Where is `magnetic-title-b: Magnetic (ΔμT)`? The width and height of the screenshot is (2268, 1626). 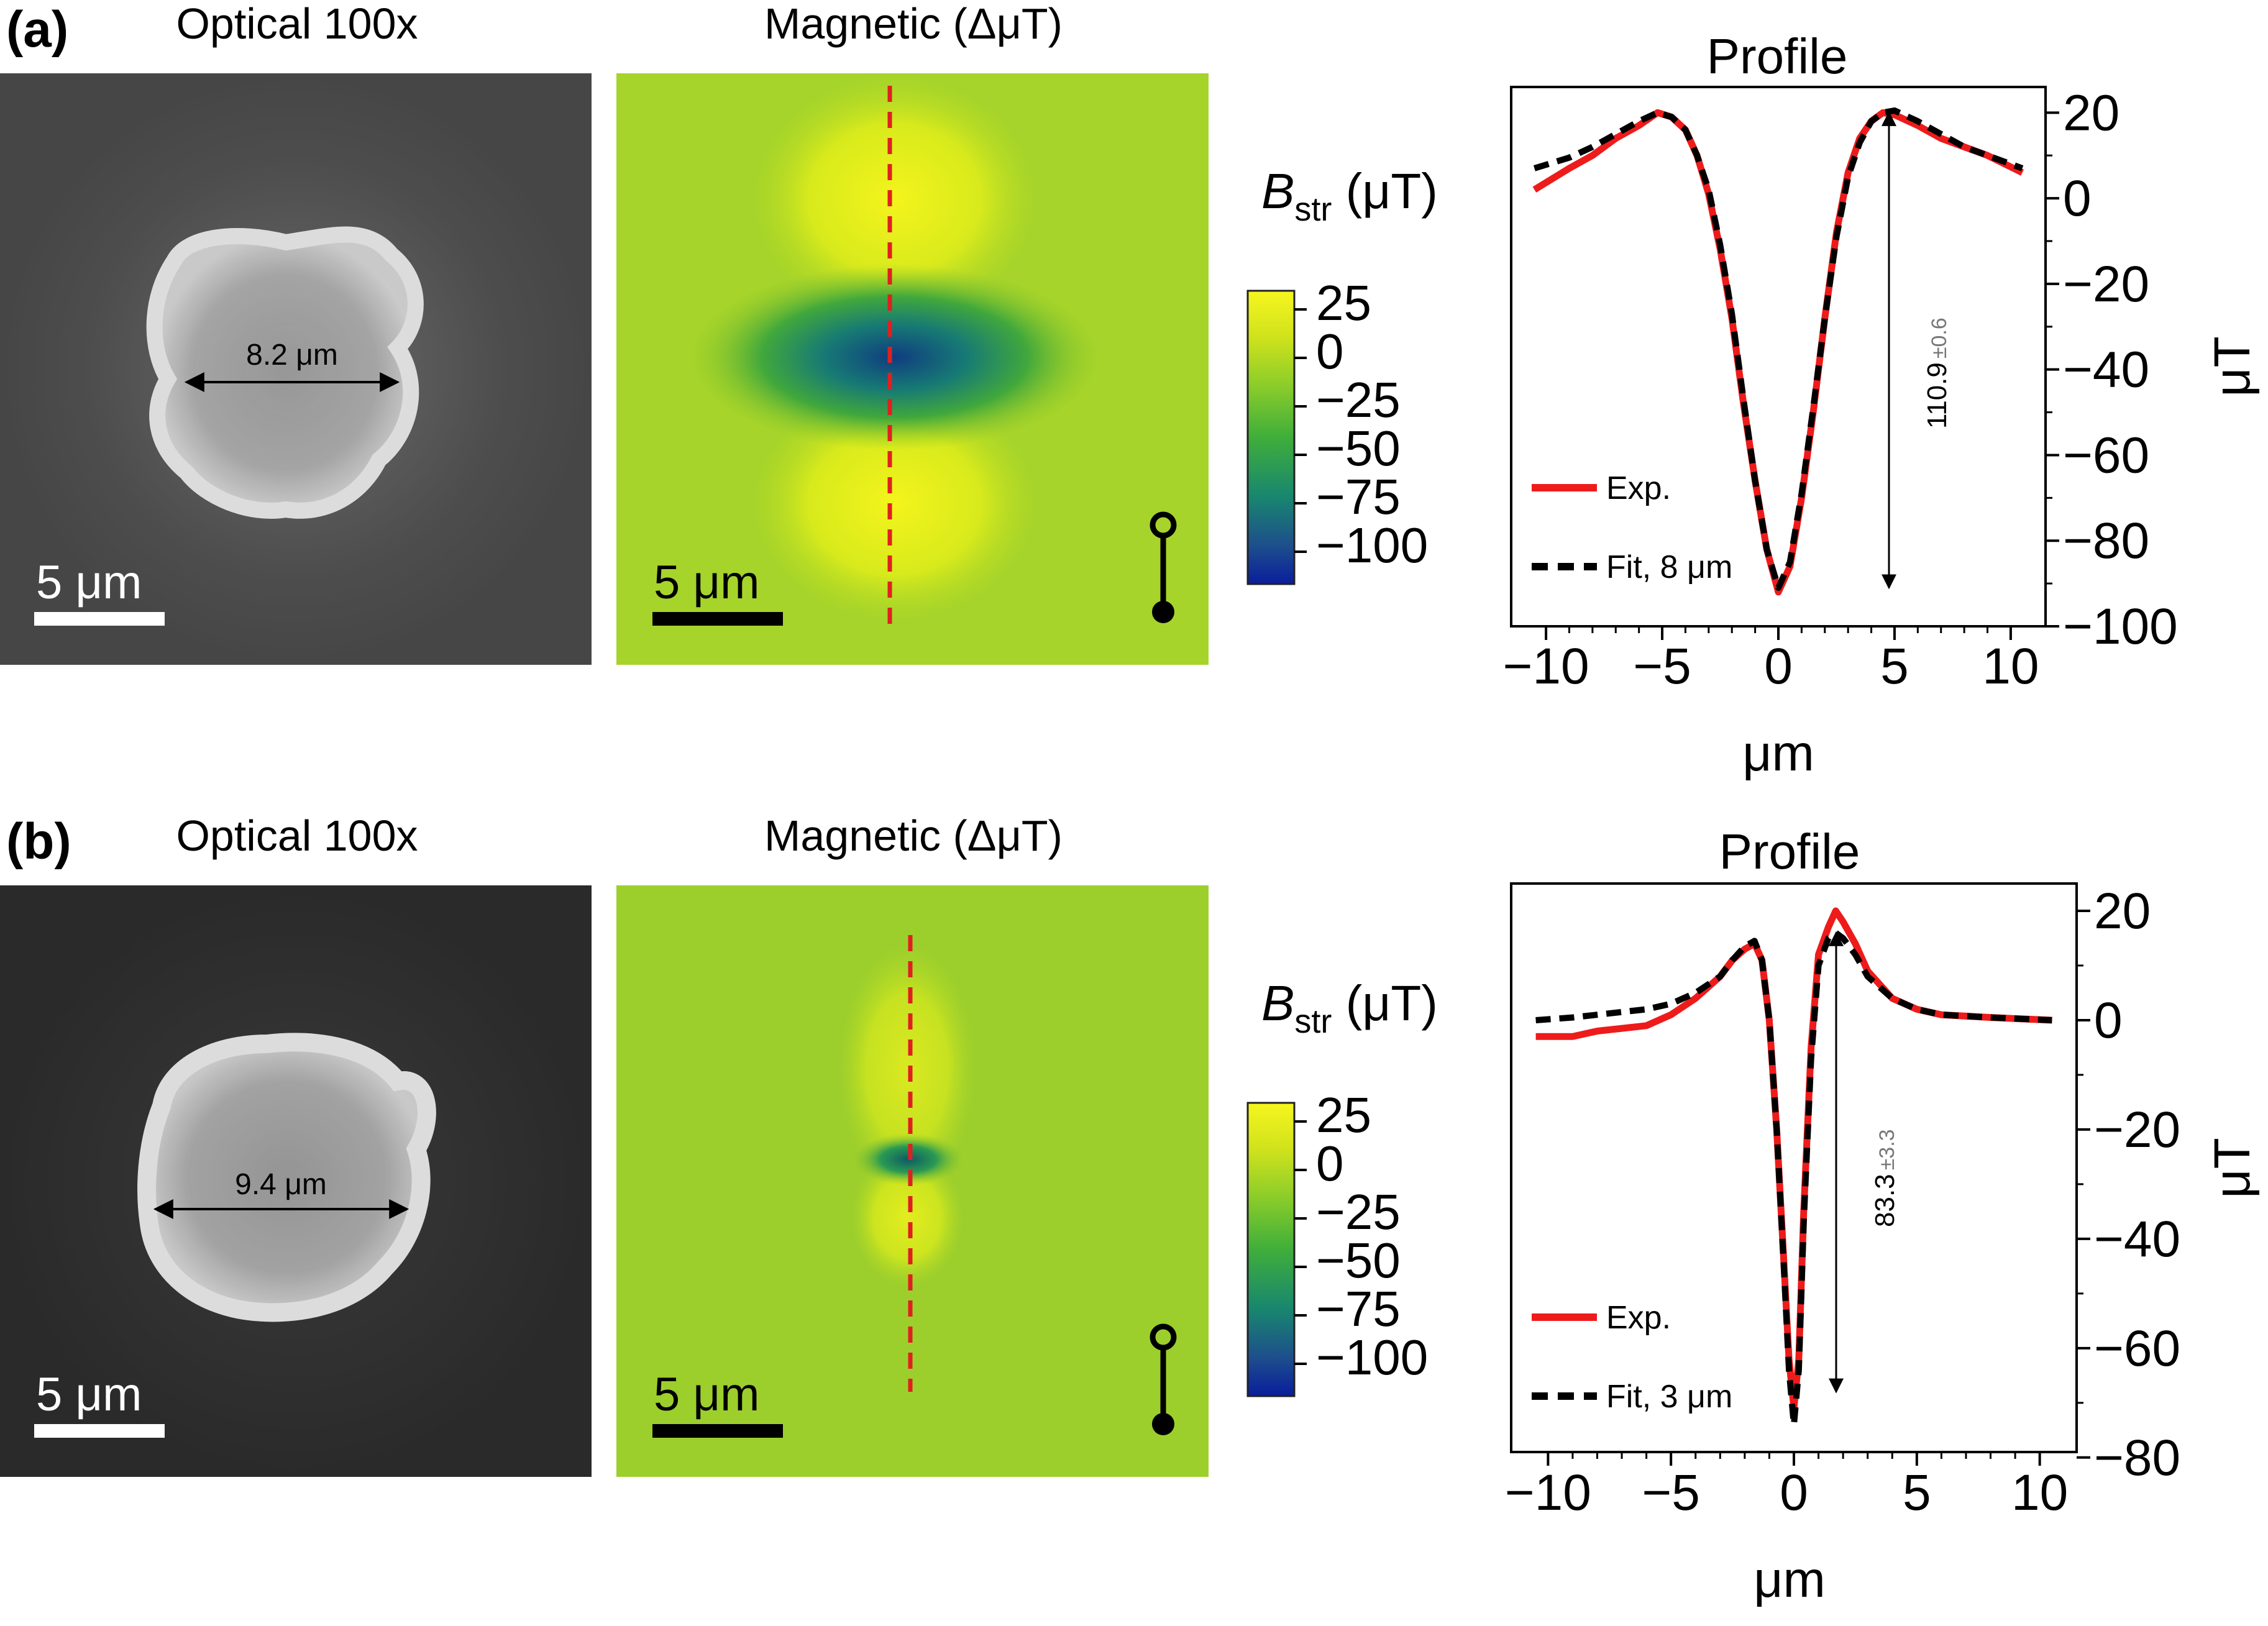
magnetic-title-b: Magnetic (ΔμT) is located at coordinates (914, 835).